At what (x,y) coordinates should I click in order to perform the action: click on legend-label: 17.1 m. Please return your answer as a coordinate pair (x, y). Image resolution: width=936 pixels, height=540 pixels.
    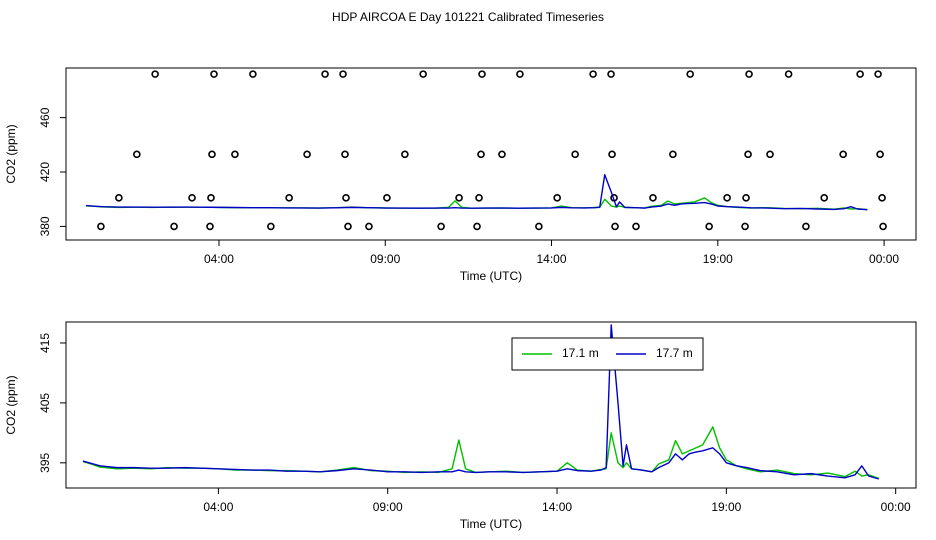
    Looking at the image, I should click on (580, 353).